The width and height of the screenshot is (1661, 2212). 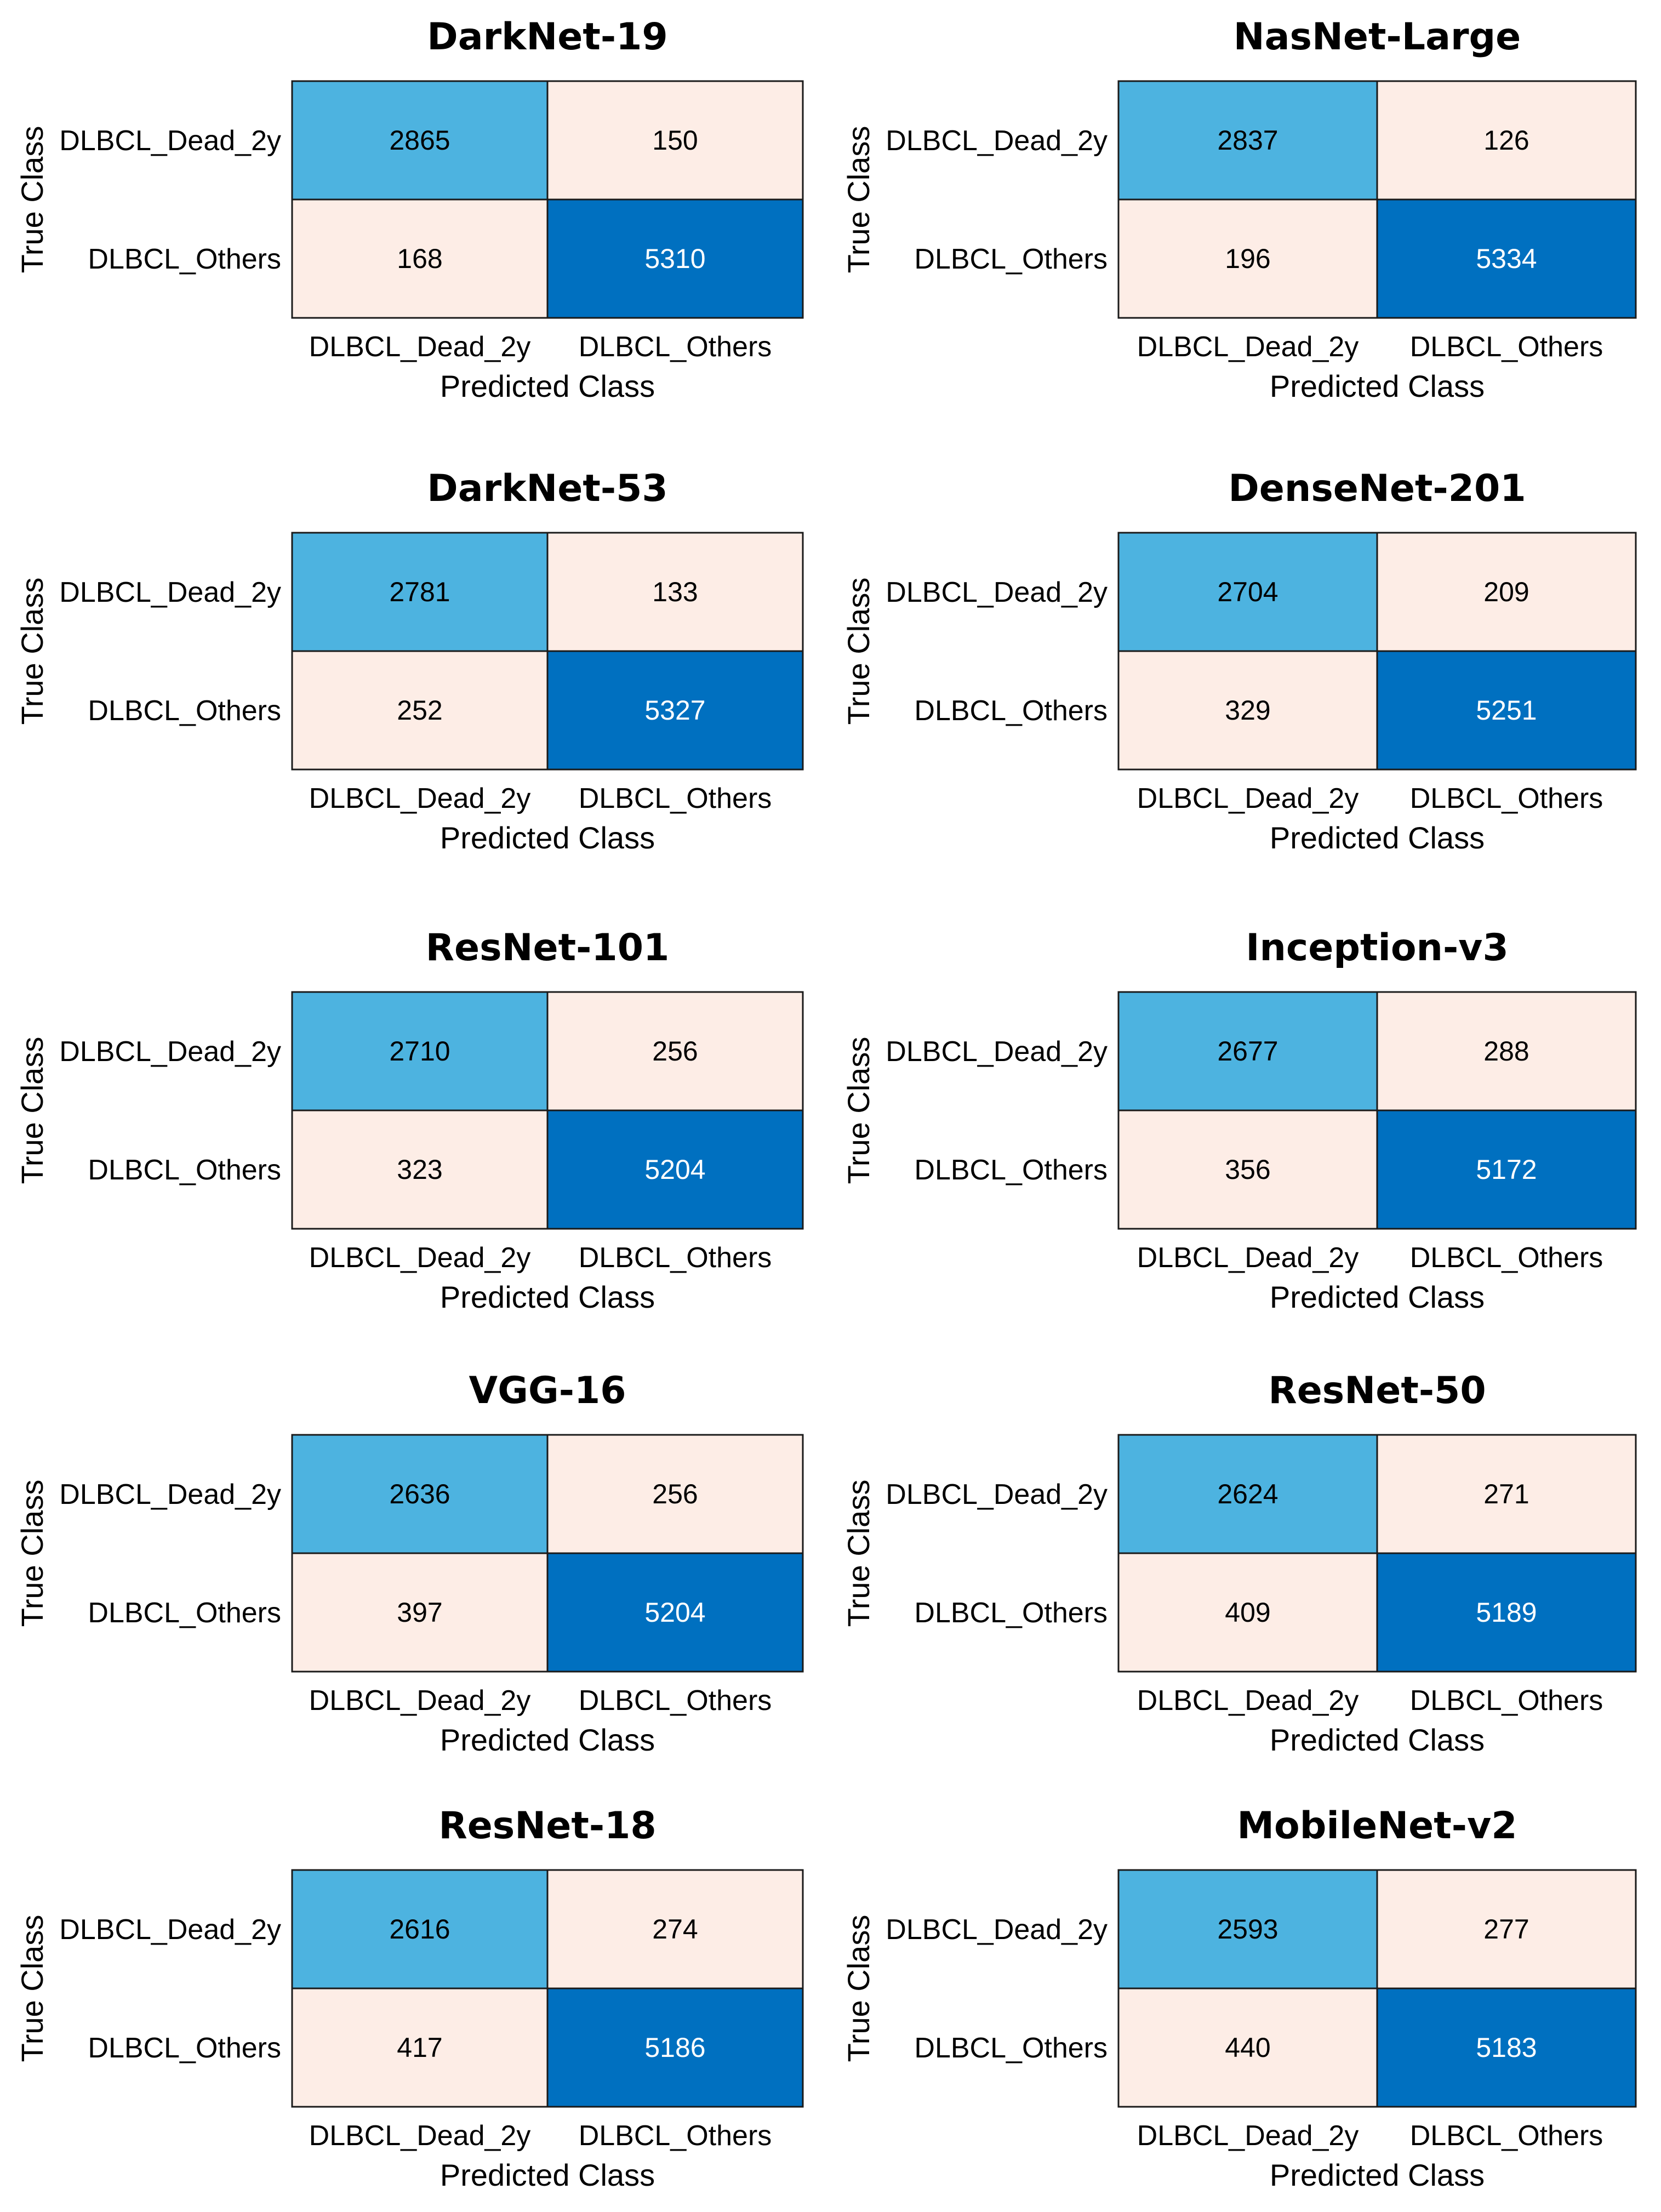 What do you see at coordinates (1377, 948) in the screenshot?
I see `panel-title: Inception-v3` at bounding box center [1377, 948].